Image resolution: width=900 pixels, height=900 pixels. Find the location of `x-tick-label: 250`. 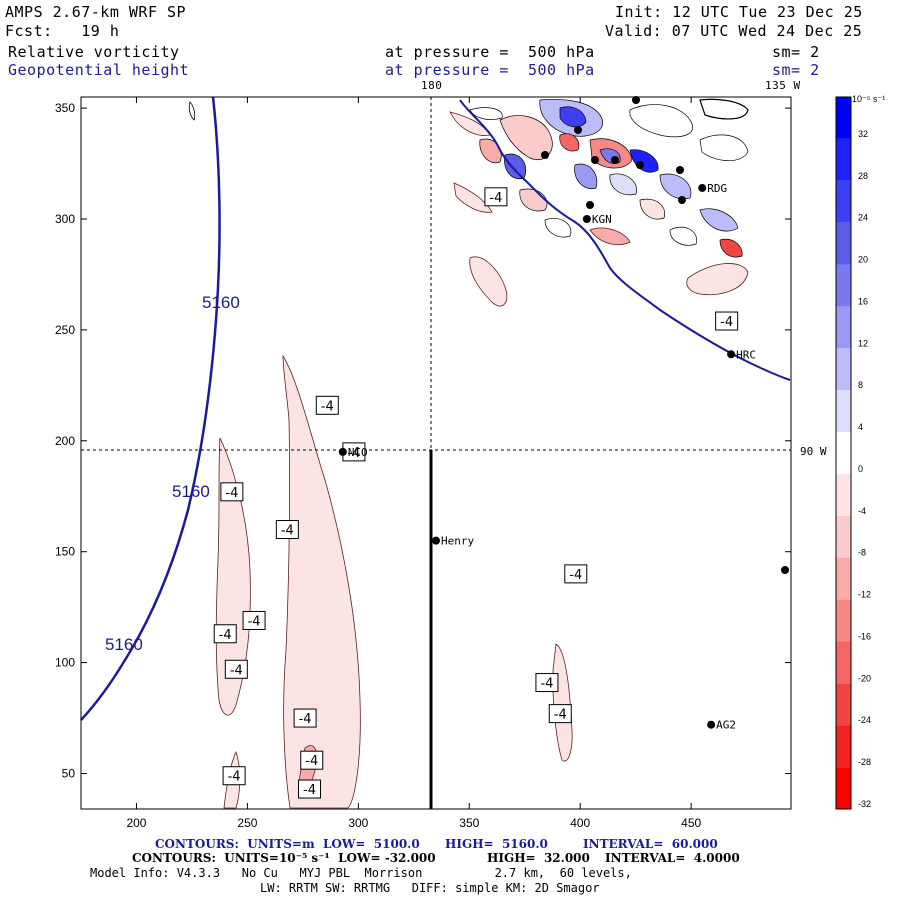

x-tick-label: 250 is located at coordinates (247, 823).